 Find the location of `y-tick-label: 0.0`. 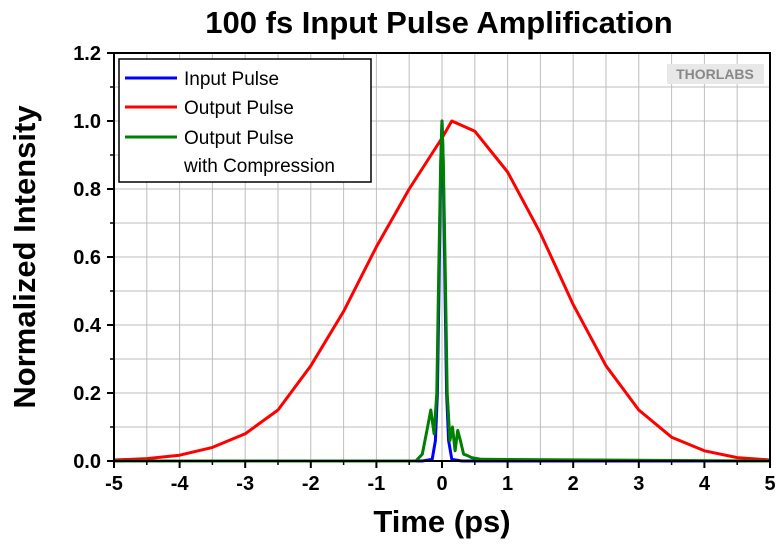

y-tick-label: 0.0 is located at coordinates (87, 462).